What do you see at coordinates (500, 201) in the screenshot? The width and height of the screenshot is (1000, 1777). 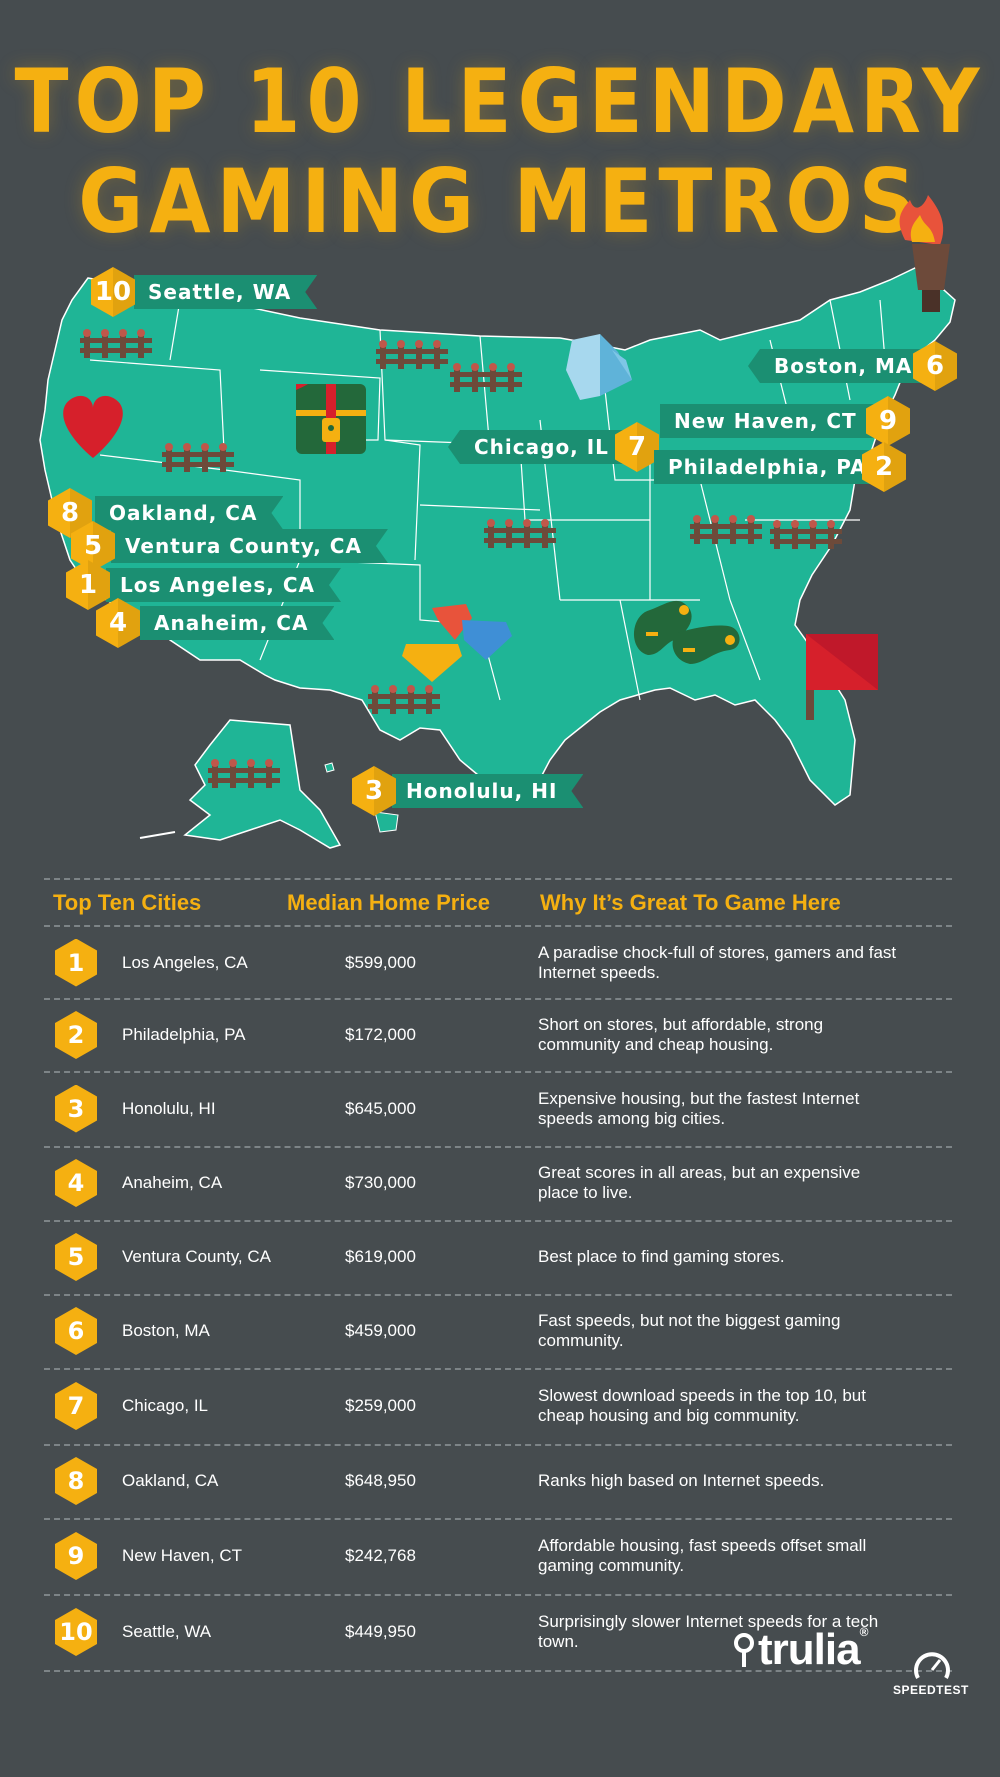 I see `title-line-2: GAMING METROS` at bounding box center [500, 201].